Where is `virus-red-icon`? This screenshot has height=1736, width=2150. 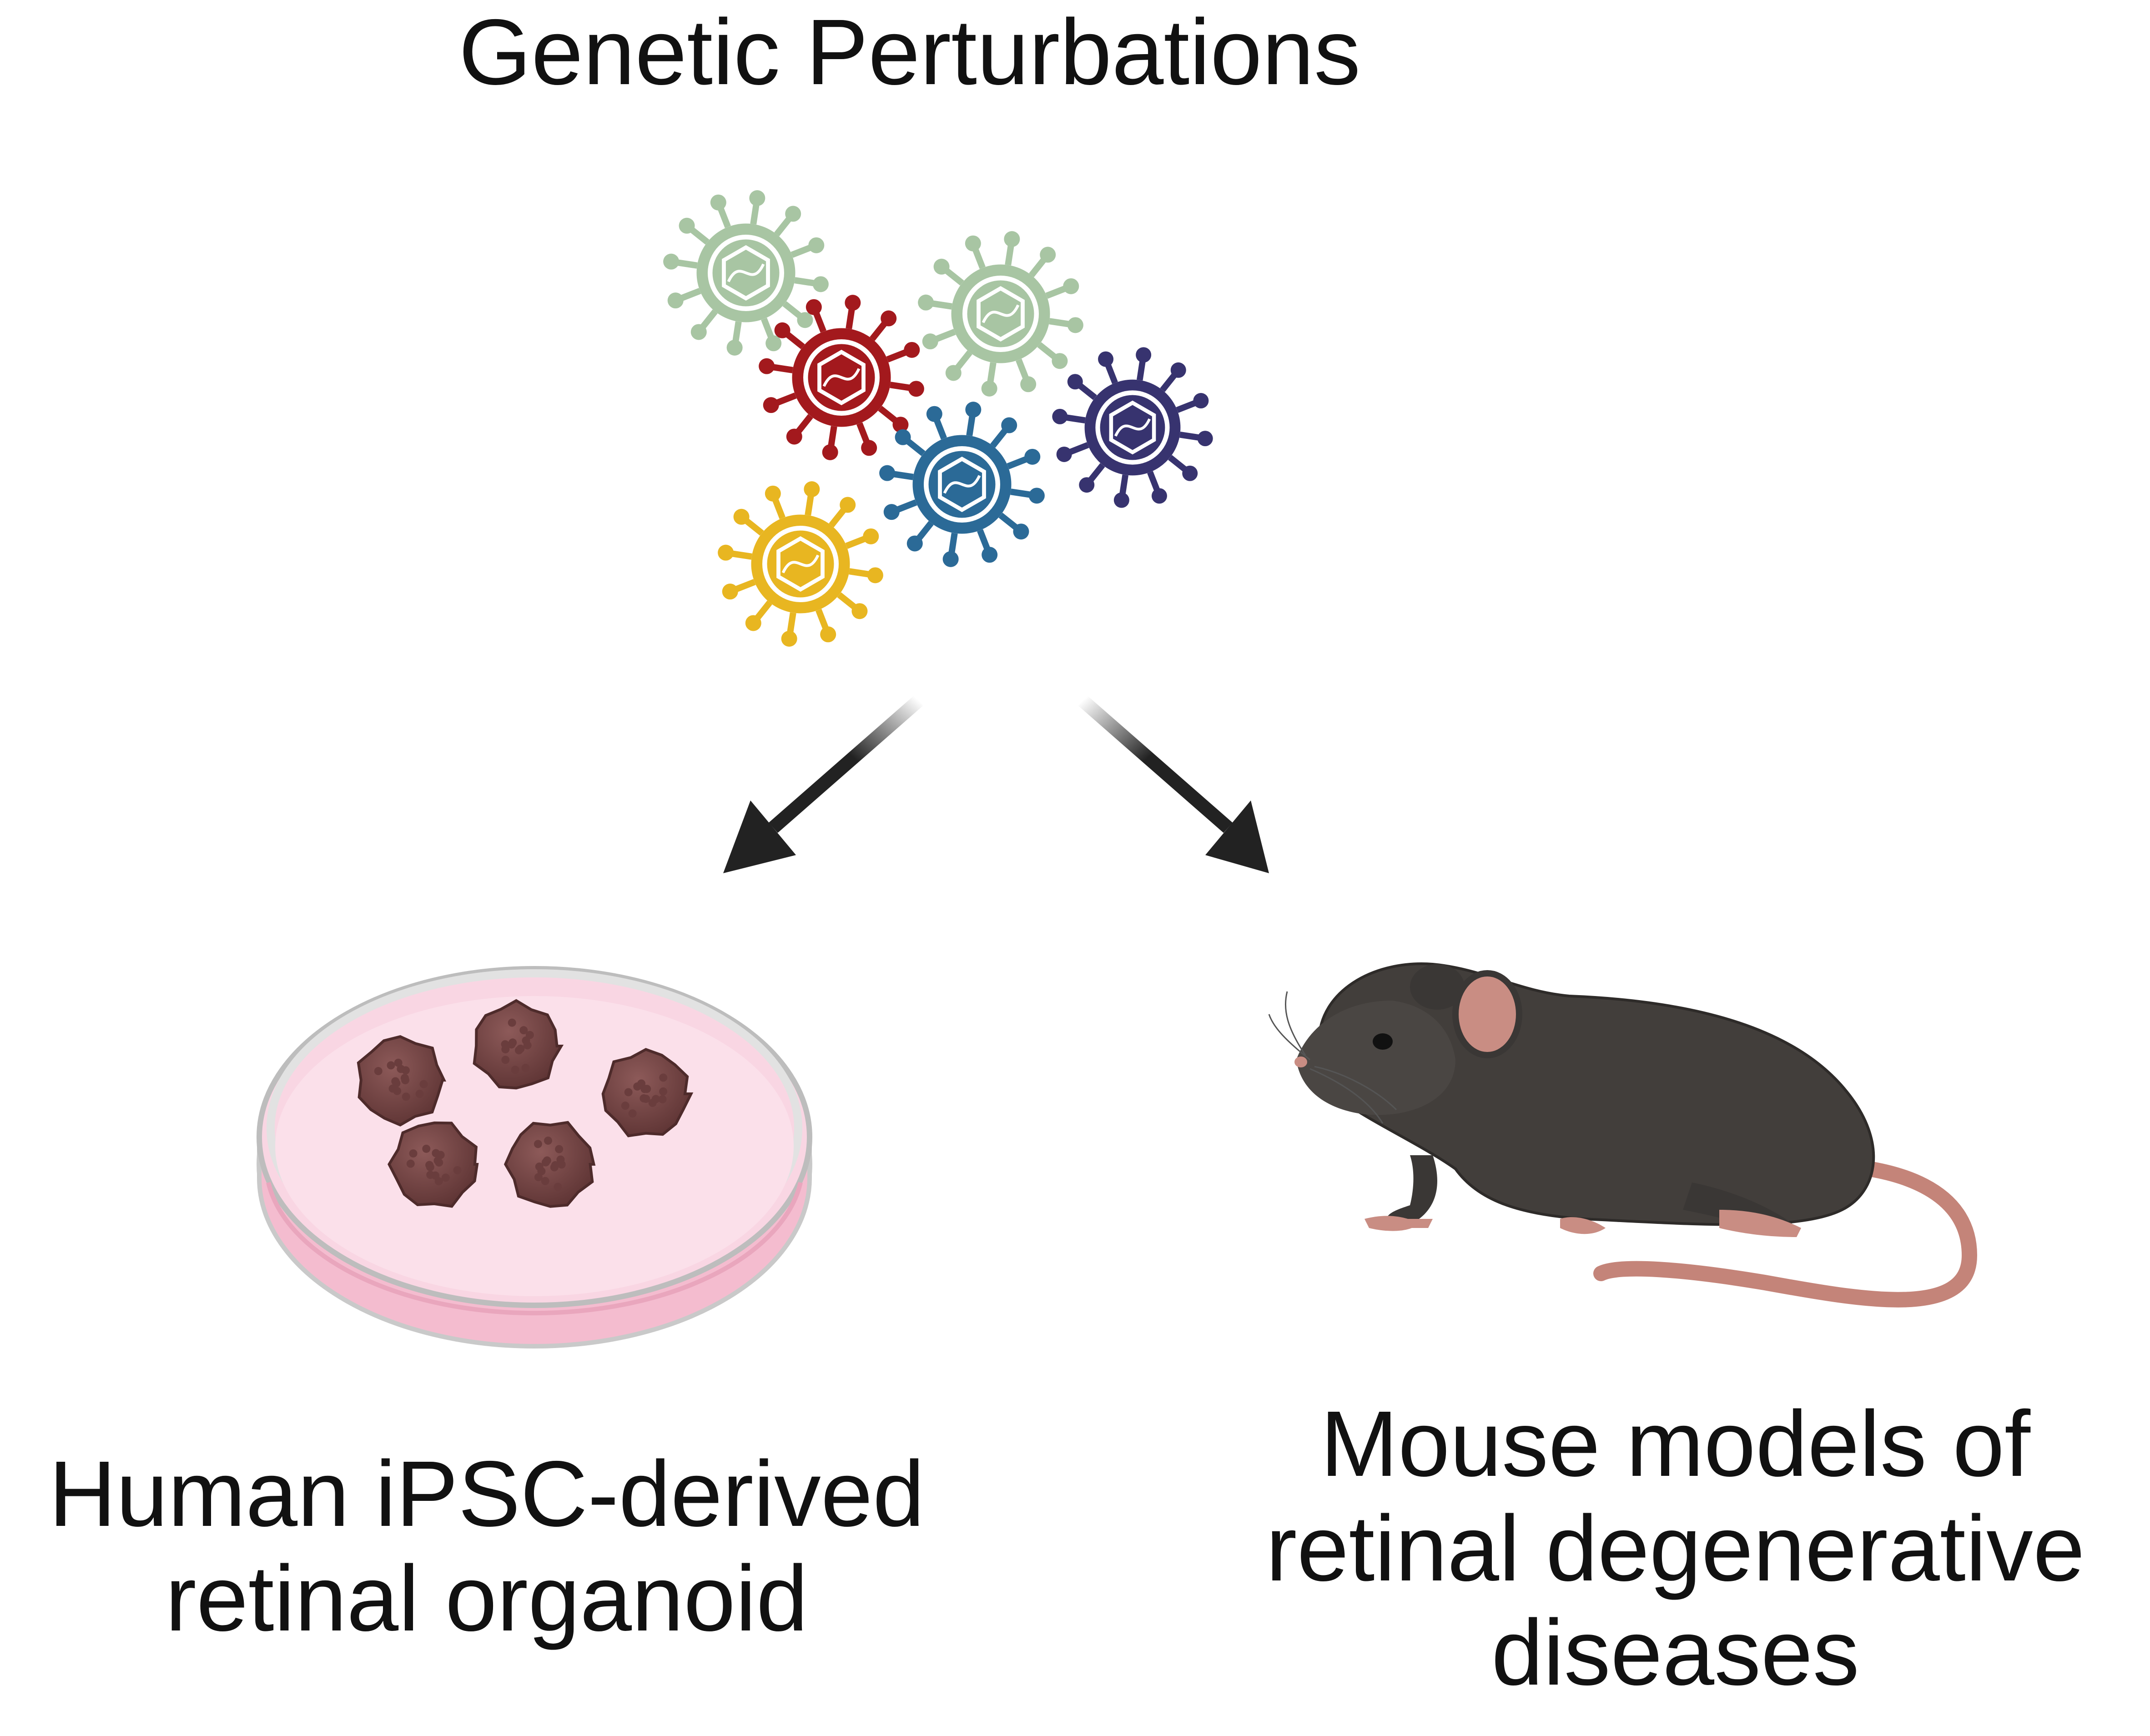
virus-red-icon is located at coordinates (841, 377).